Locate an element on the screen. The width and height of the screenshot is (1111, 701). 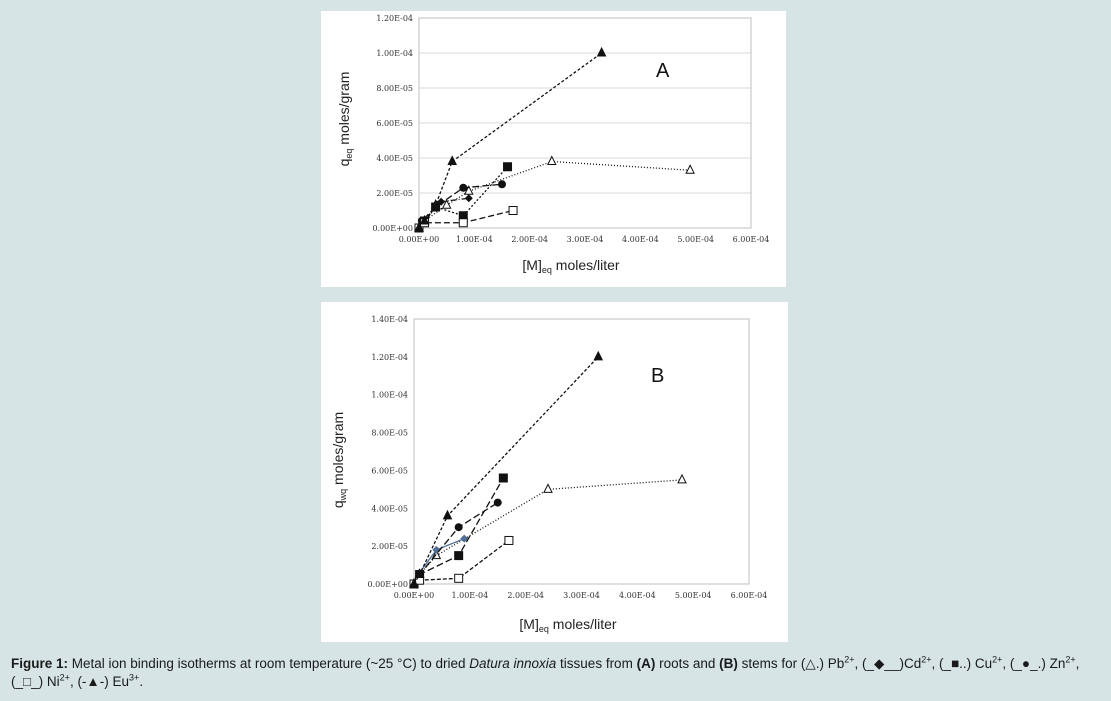
chart-a-y-tick-label: 4.00E-05 is located at coordinates (394, 158).